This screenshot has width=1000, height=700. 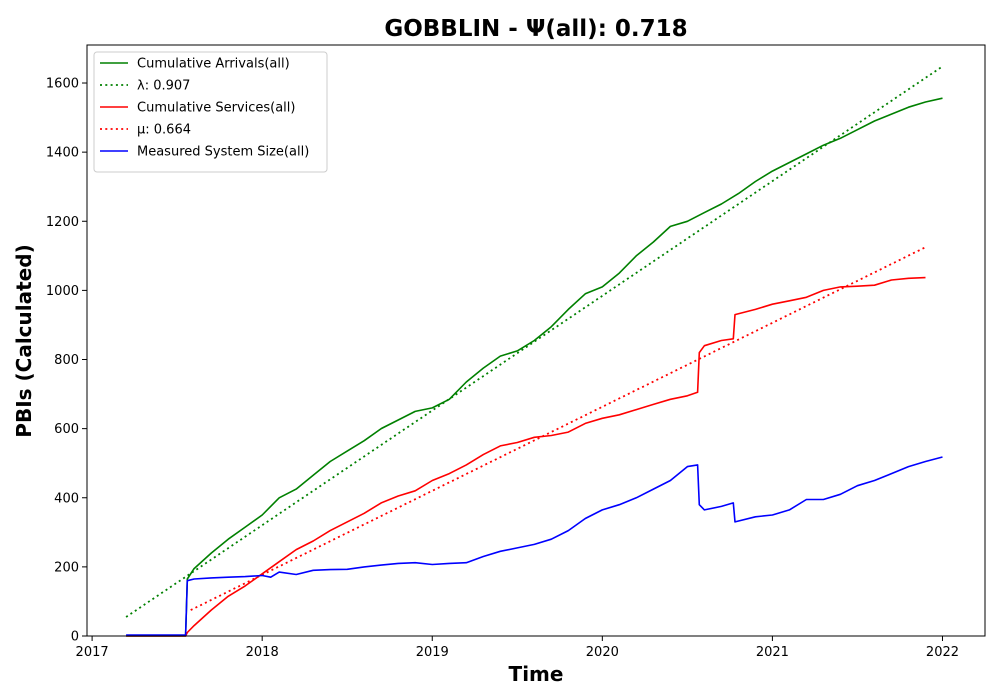 What do you see at coordinates (163, 86) in the screenshot?
I see `legend-label-0-907: λ: 0.907` at bounding box center [163, 86].